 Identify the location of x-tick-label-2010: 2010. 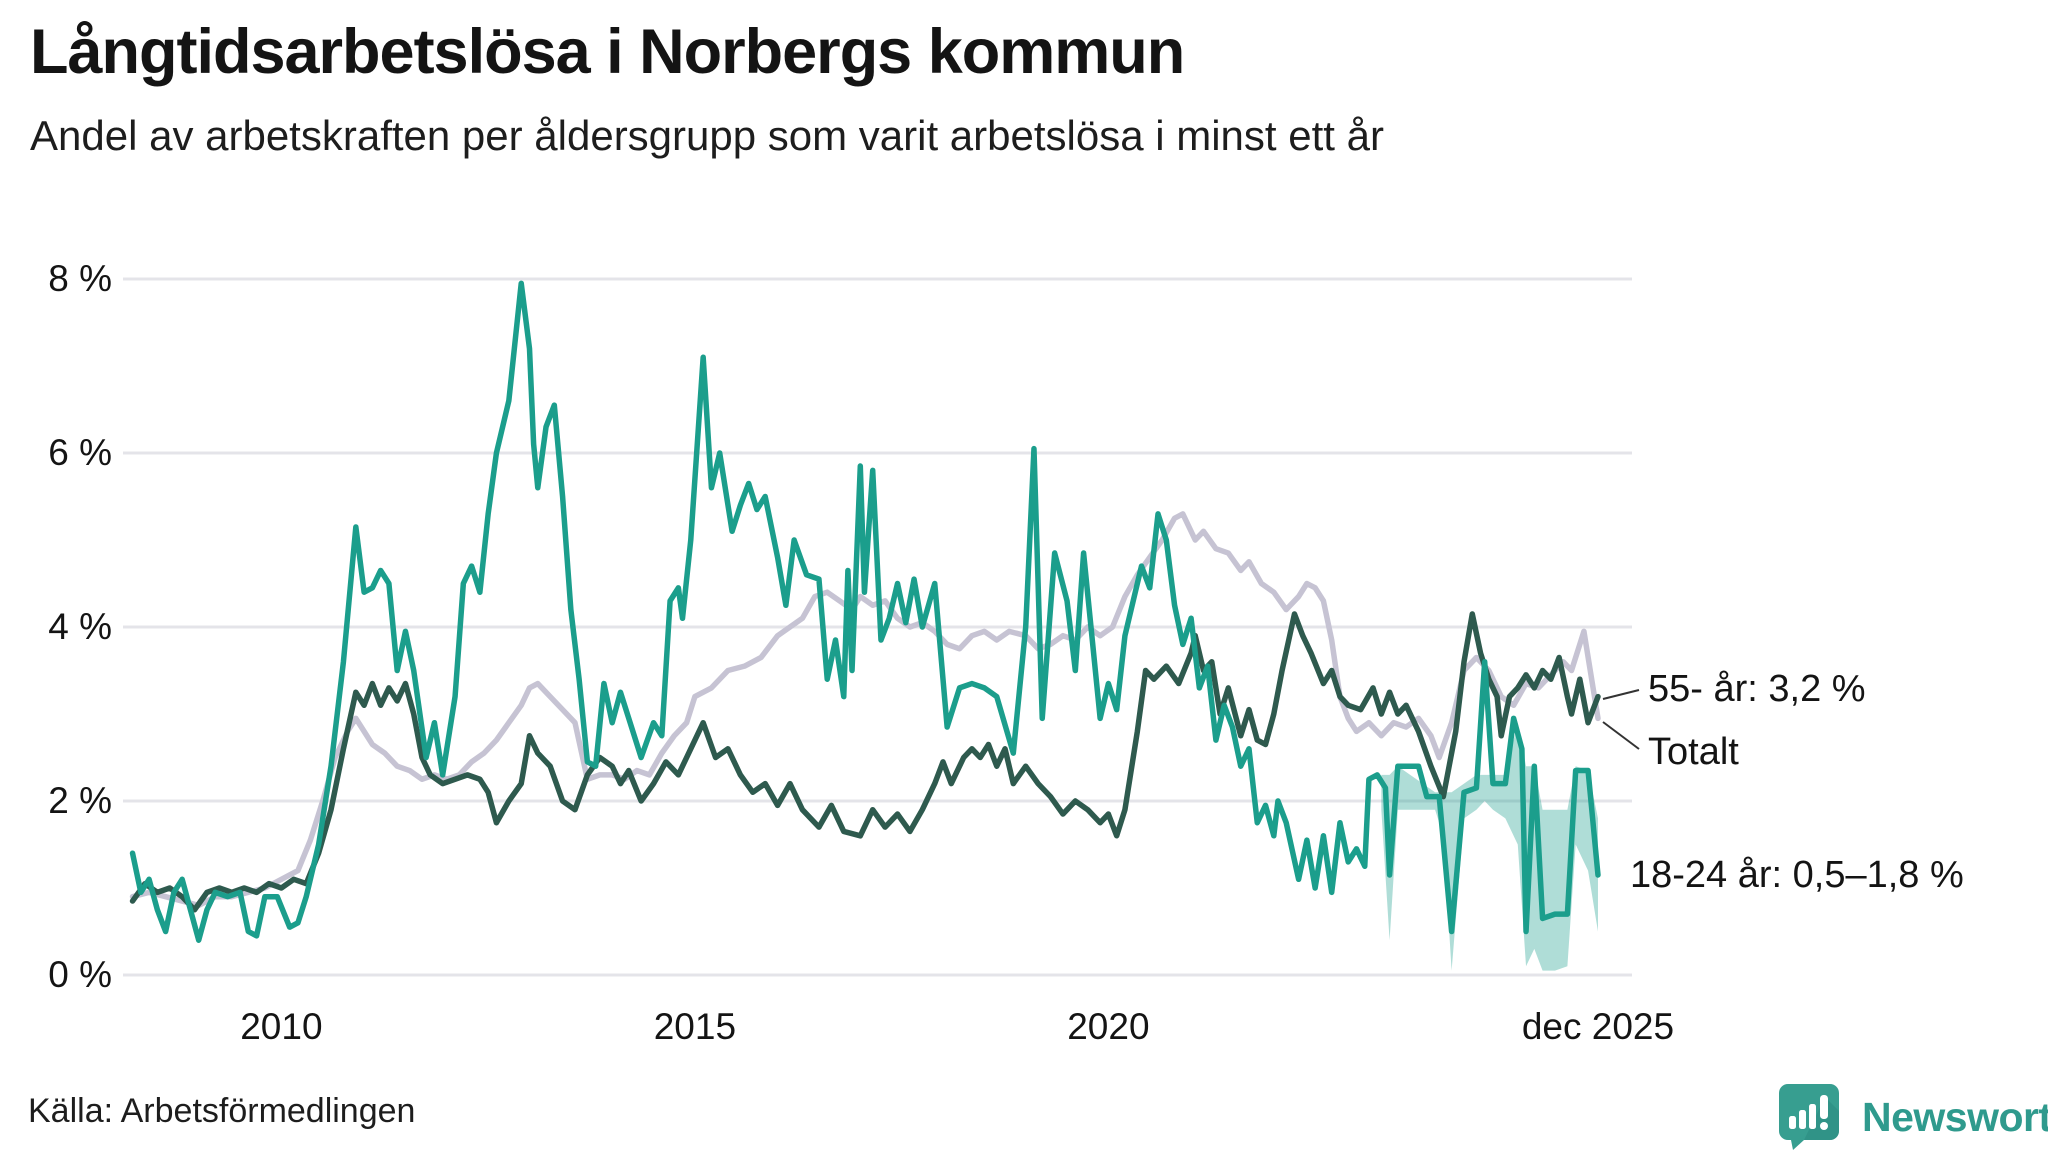
(281, 1026).